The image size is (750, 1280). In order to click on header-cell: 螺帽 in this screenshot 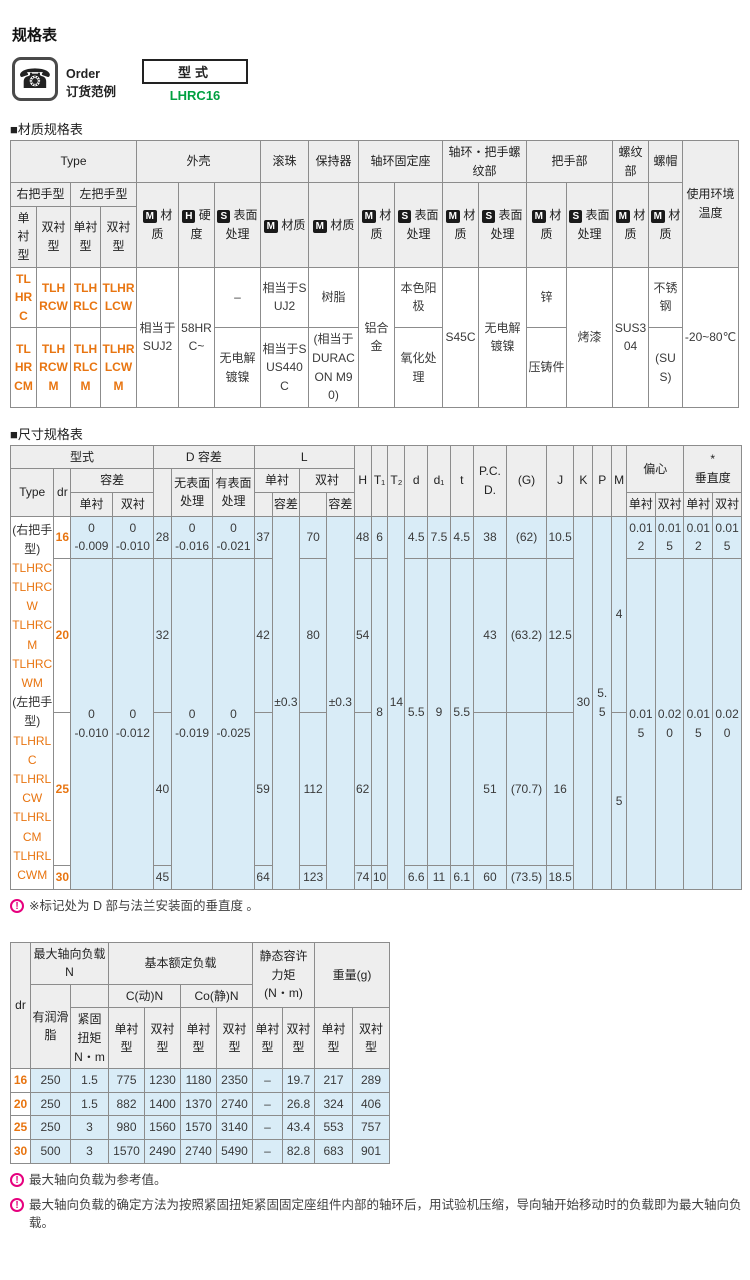, I will do `click(665, 161)`.